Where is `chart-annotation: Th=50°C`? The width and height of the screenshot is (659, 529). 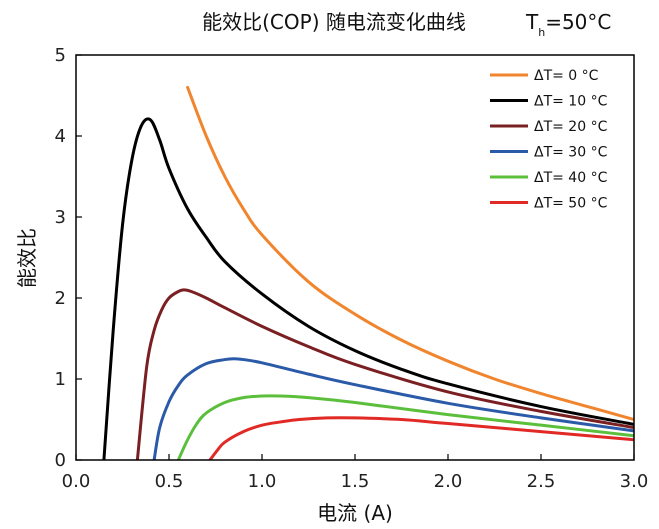
chart-annotation: Th=50°C is located at coordinates (568, 24).